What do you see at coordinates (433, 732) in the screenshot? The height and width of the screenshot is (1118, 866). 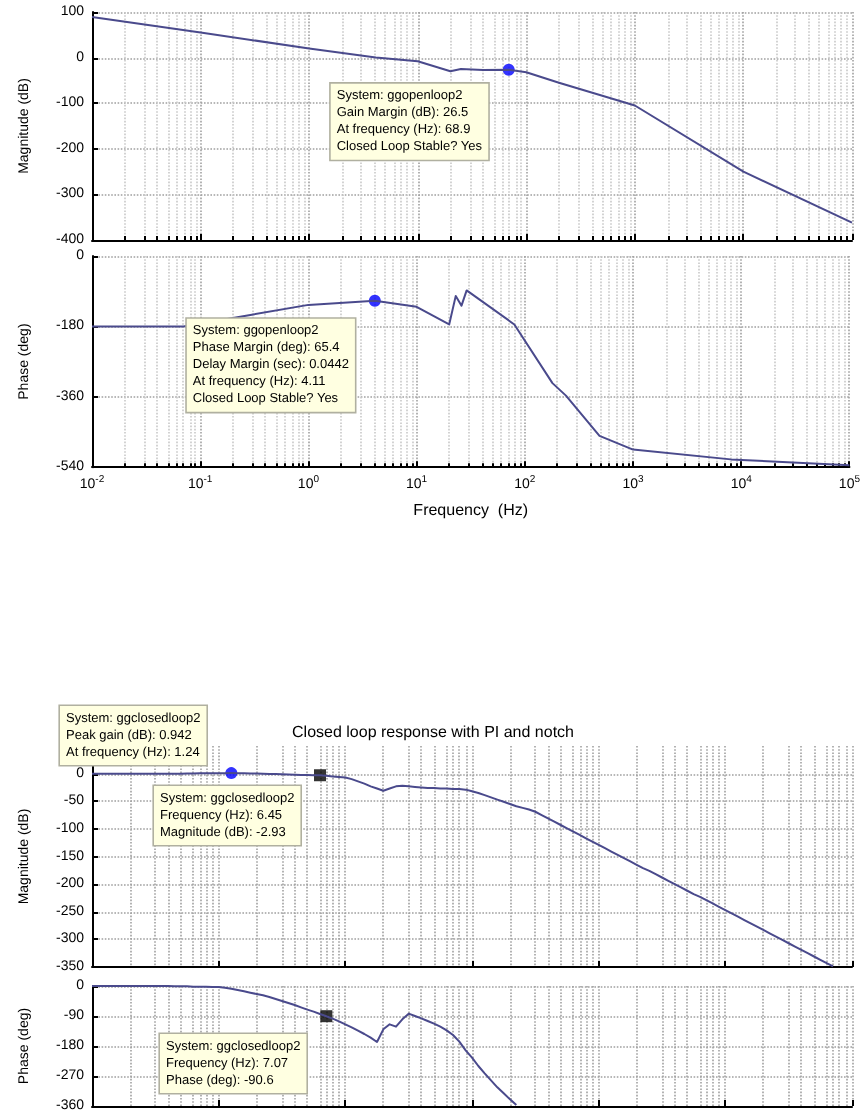 I see `chart-title: Closed loop response with PI and notch` at bounding box center [433, 732].